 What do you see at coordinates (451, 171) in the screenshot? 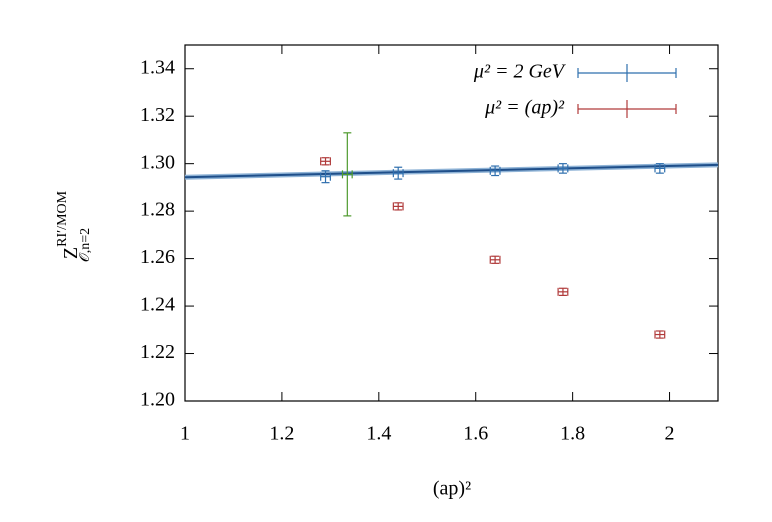
I see `fit-line` at bounding box center [451, 171].